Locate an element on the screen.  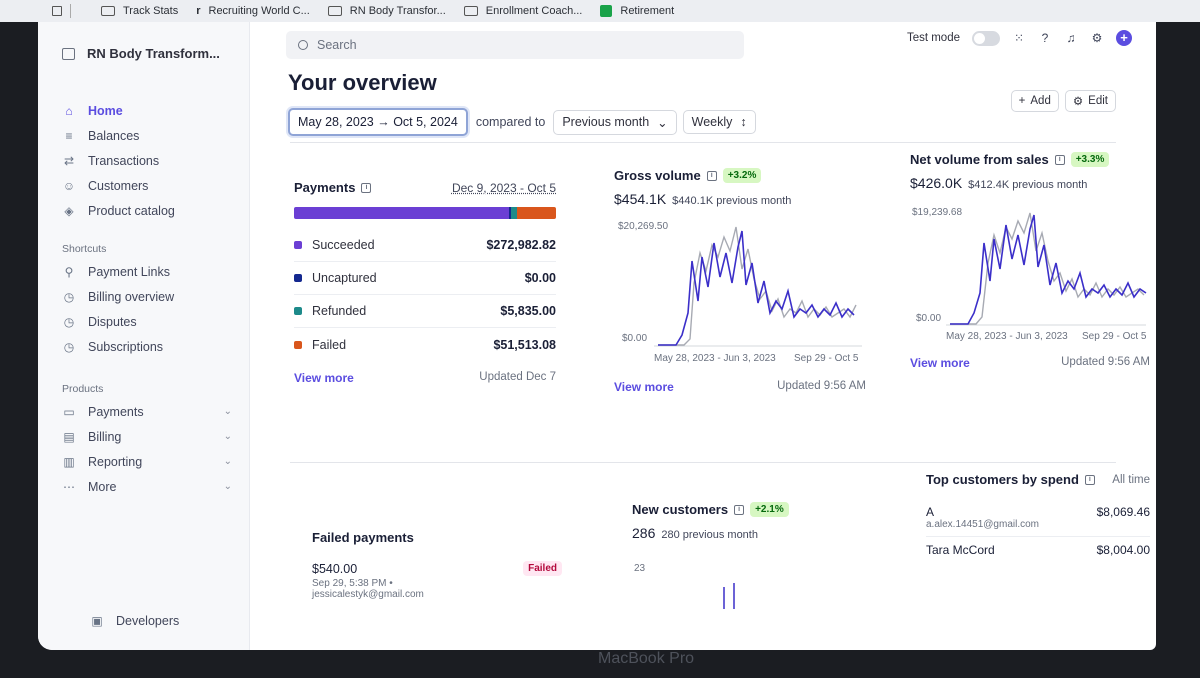
device-label: MacBook Pro is located at coordinates (646, 658).